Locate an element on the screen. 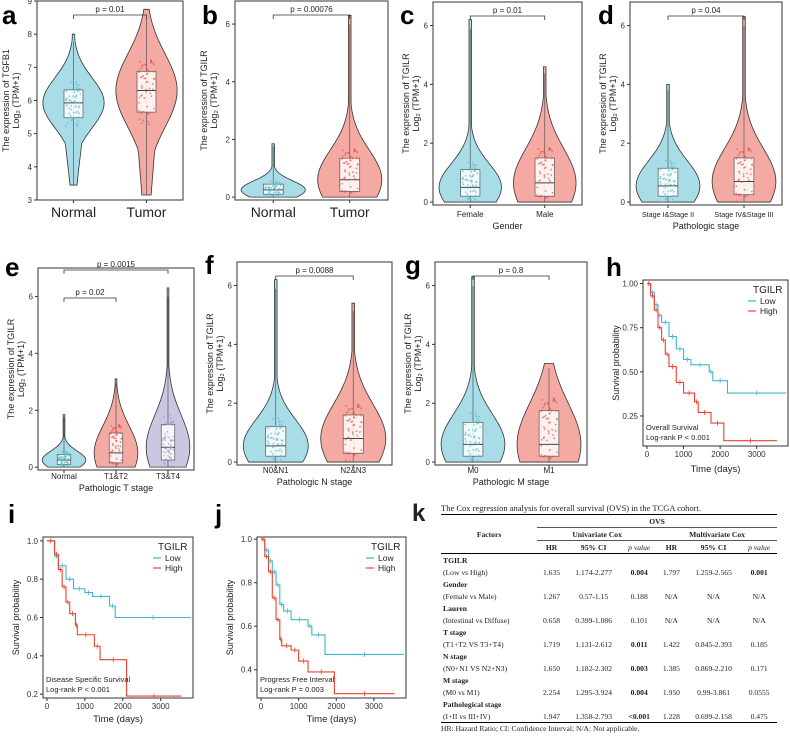  col-univariate: Univariate Cox is located at coordinates (597, 534).